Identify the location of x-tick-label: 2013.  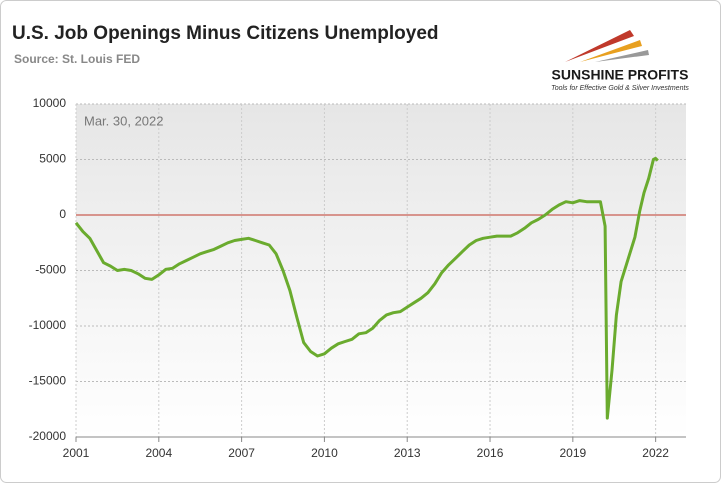
(407, 453).